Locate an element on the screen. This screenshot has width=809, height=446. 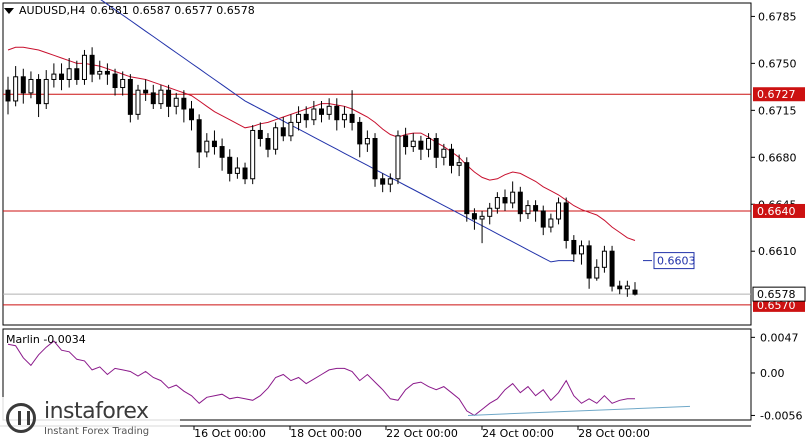
level-price-tag is located at coordinates (779, 210).